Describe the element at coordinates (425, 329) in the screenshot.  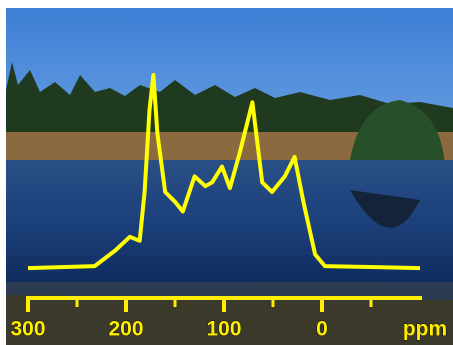
I see `x-axis-label: ppm` at that location.